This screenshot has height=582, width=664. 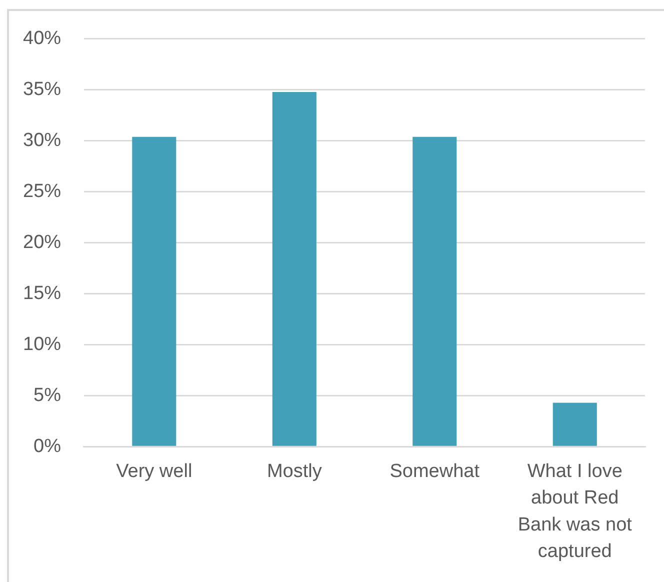 What do you see at coordinates (42, 191) in the screenshot?
I see `y-tick-label: 25%` at bounding box center [42, 191].